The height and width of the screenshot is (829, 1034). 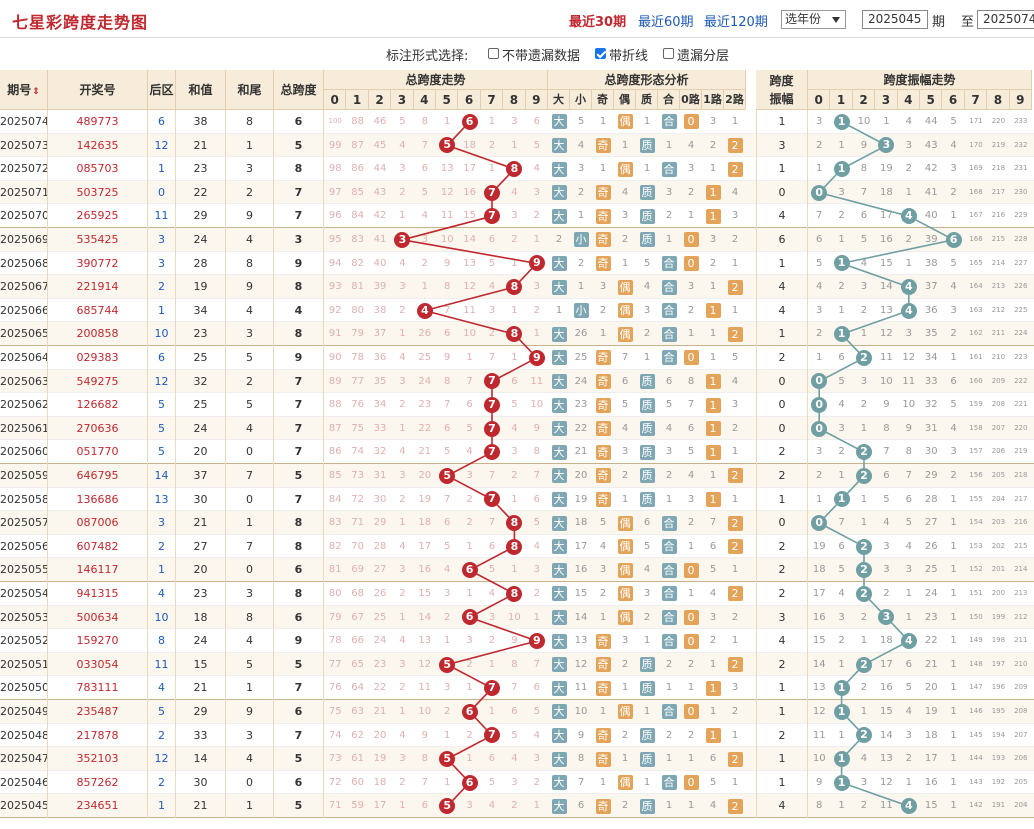 I want to click on option-checkbox-polyline, so click(x=600, y=53).